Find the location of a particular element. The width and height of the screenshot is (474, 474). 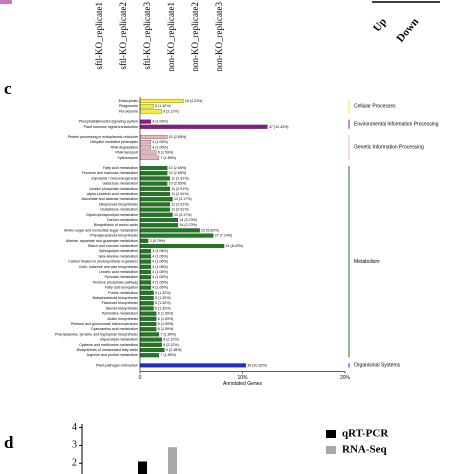

x-axis-title: Annotated Genes is located at coordinates (242, 384).